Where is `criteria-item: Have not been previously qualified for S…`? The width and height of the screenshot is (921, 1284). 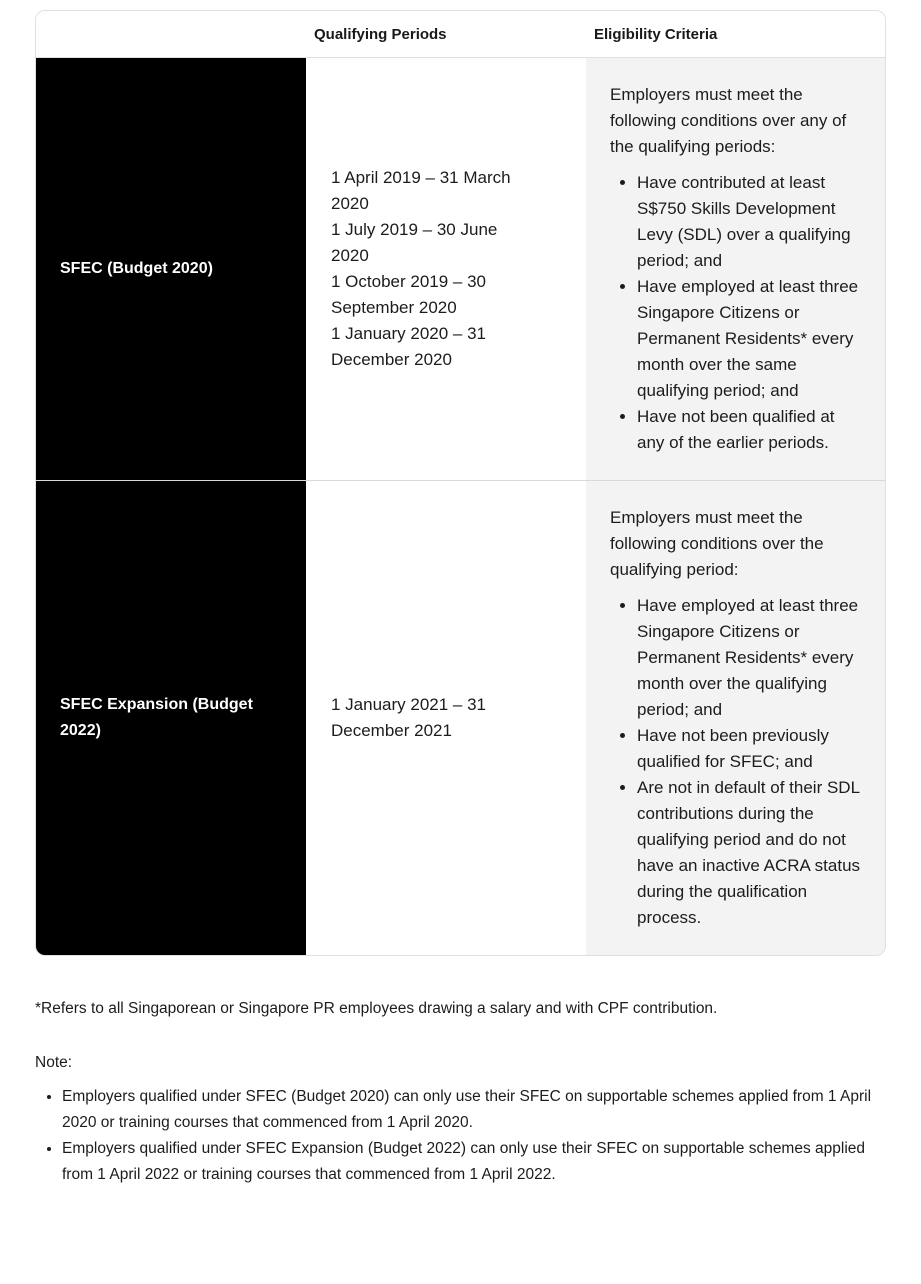 criteria-item: Have not been previously qualified for S… is located at coordinates (749, 749).